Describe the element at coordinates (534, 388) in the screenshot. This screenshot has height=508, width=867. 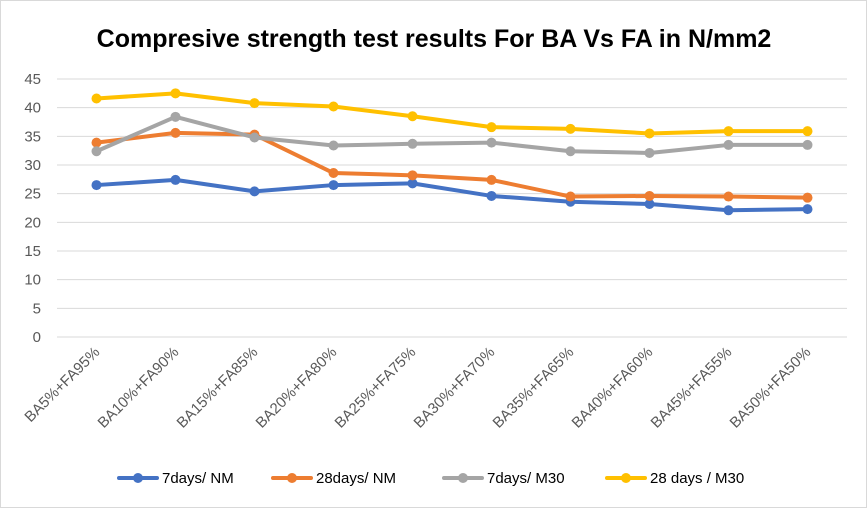
I see `x-tick-label: BA35%+FA65%` at that location.